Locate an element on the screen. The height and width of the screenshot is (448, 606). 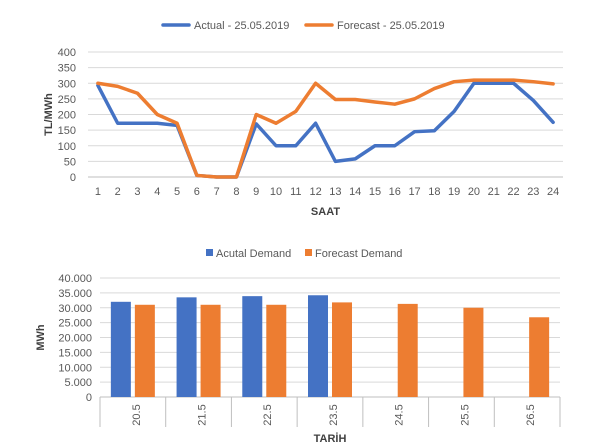
y-tick-label: 350 is located at coordinates (67, 69).